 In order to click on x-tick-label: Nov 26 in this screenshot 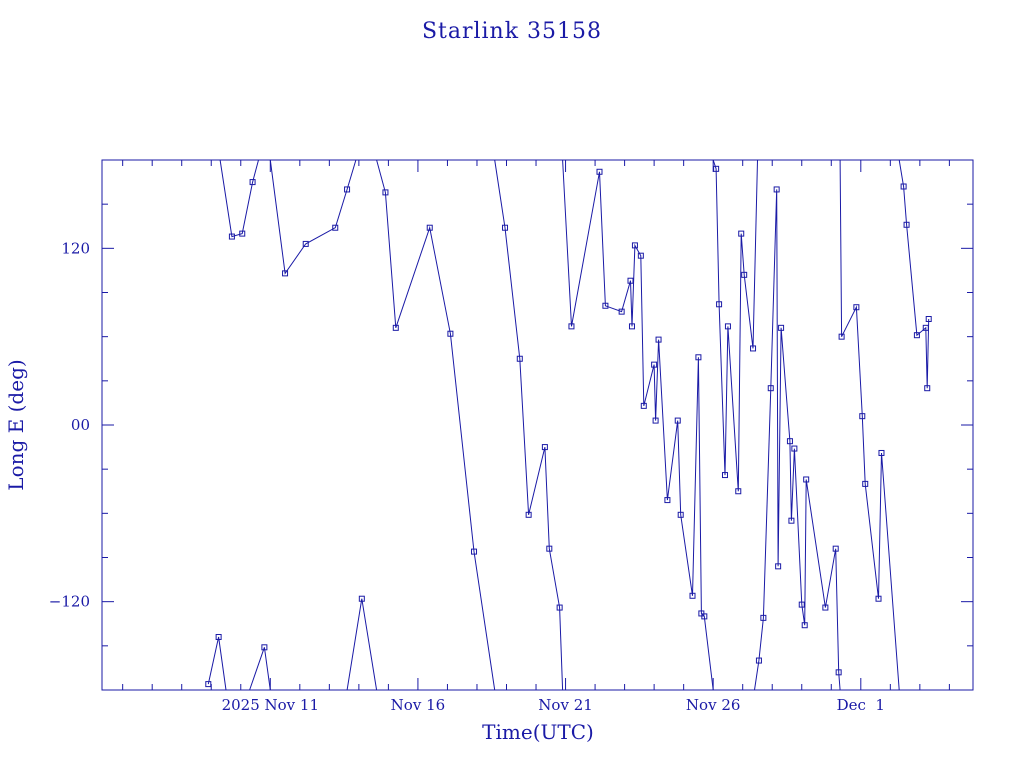, I will do `click(713, 705)`.